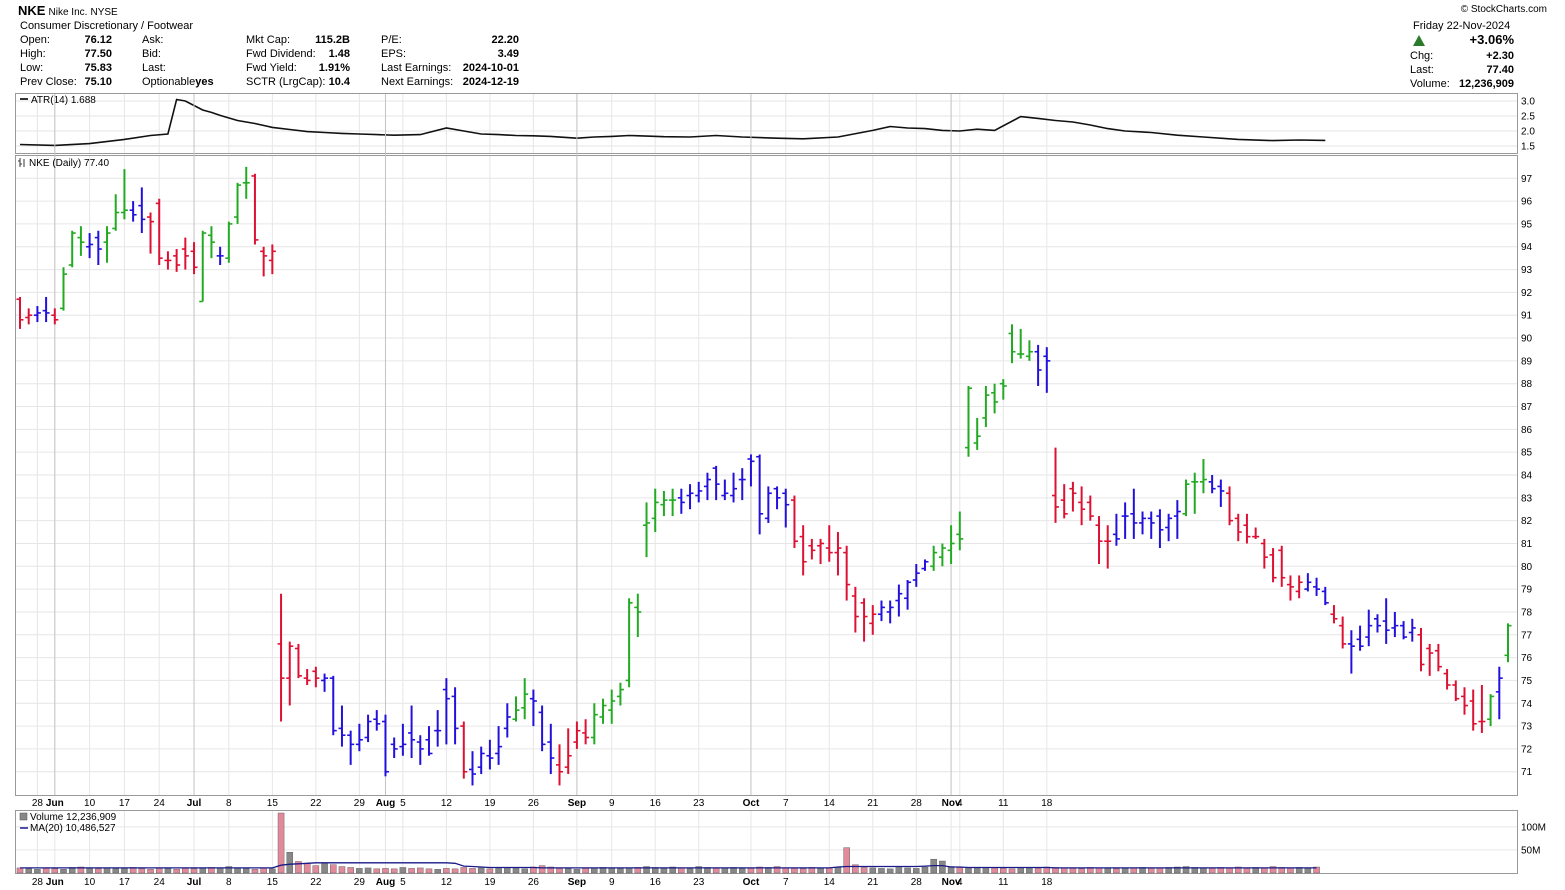 The width and height of the screenshot is (1565, 890). Describe the element at coordinates (1527, 704) in the screenshot. I see `price-y-tick-label: 74` at that location.